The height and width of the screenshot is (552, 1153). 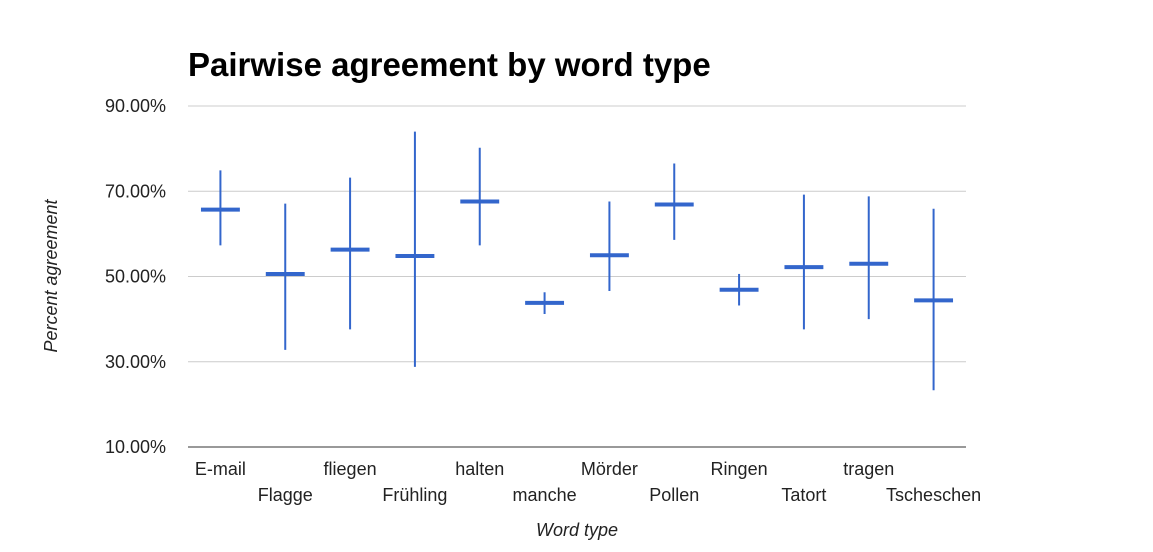 What do you see at coordinates (135, 106) in the screenshot?
I see `y-tick-label: 90.00%` at bounding box center [135, 106].